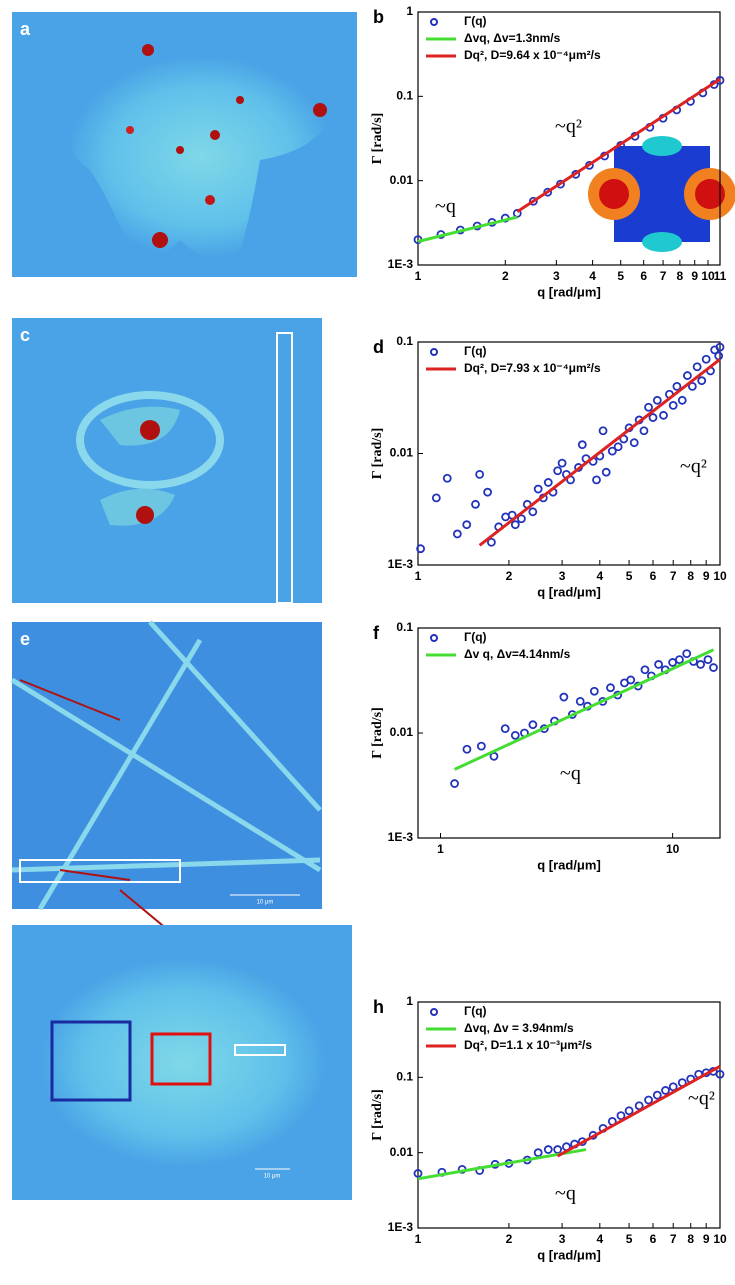 Image resolution: width=735 pixels, height=1285 pixels. What do you see at coordinates (378, 17) in the screenshot?
I see `panel-letter: b` at bounding box center [378, 17].